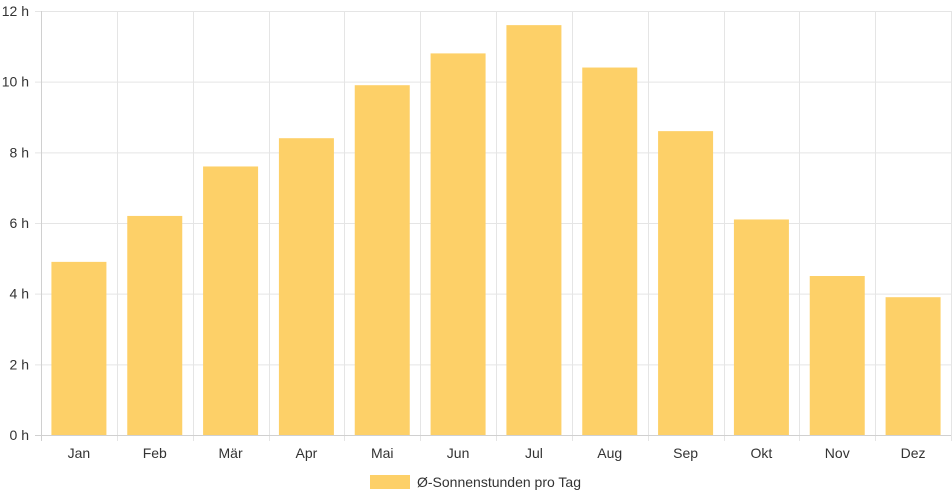 The width and height of the screenshot is (952, 500). What do you see at coordinates (19, 435) in the screenshot?
I see `y-tick-label: 0 h` at bounding box center [19, 435].